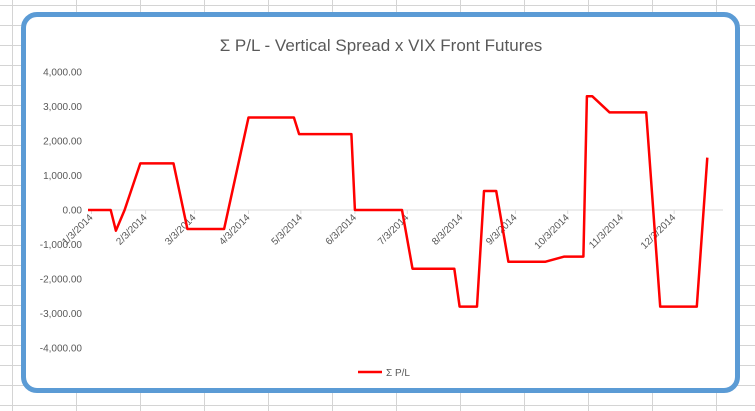 The image size is (755, 411). What do you see at coordinates (398, 373) in the screenshot?
I see `legend-label: Σ P/L` at bounding box center [398, 373].